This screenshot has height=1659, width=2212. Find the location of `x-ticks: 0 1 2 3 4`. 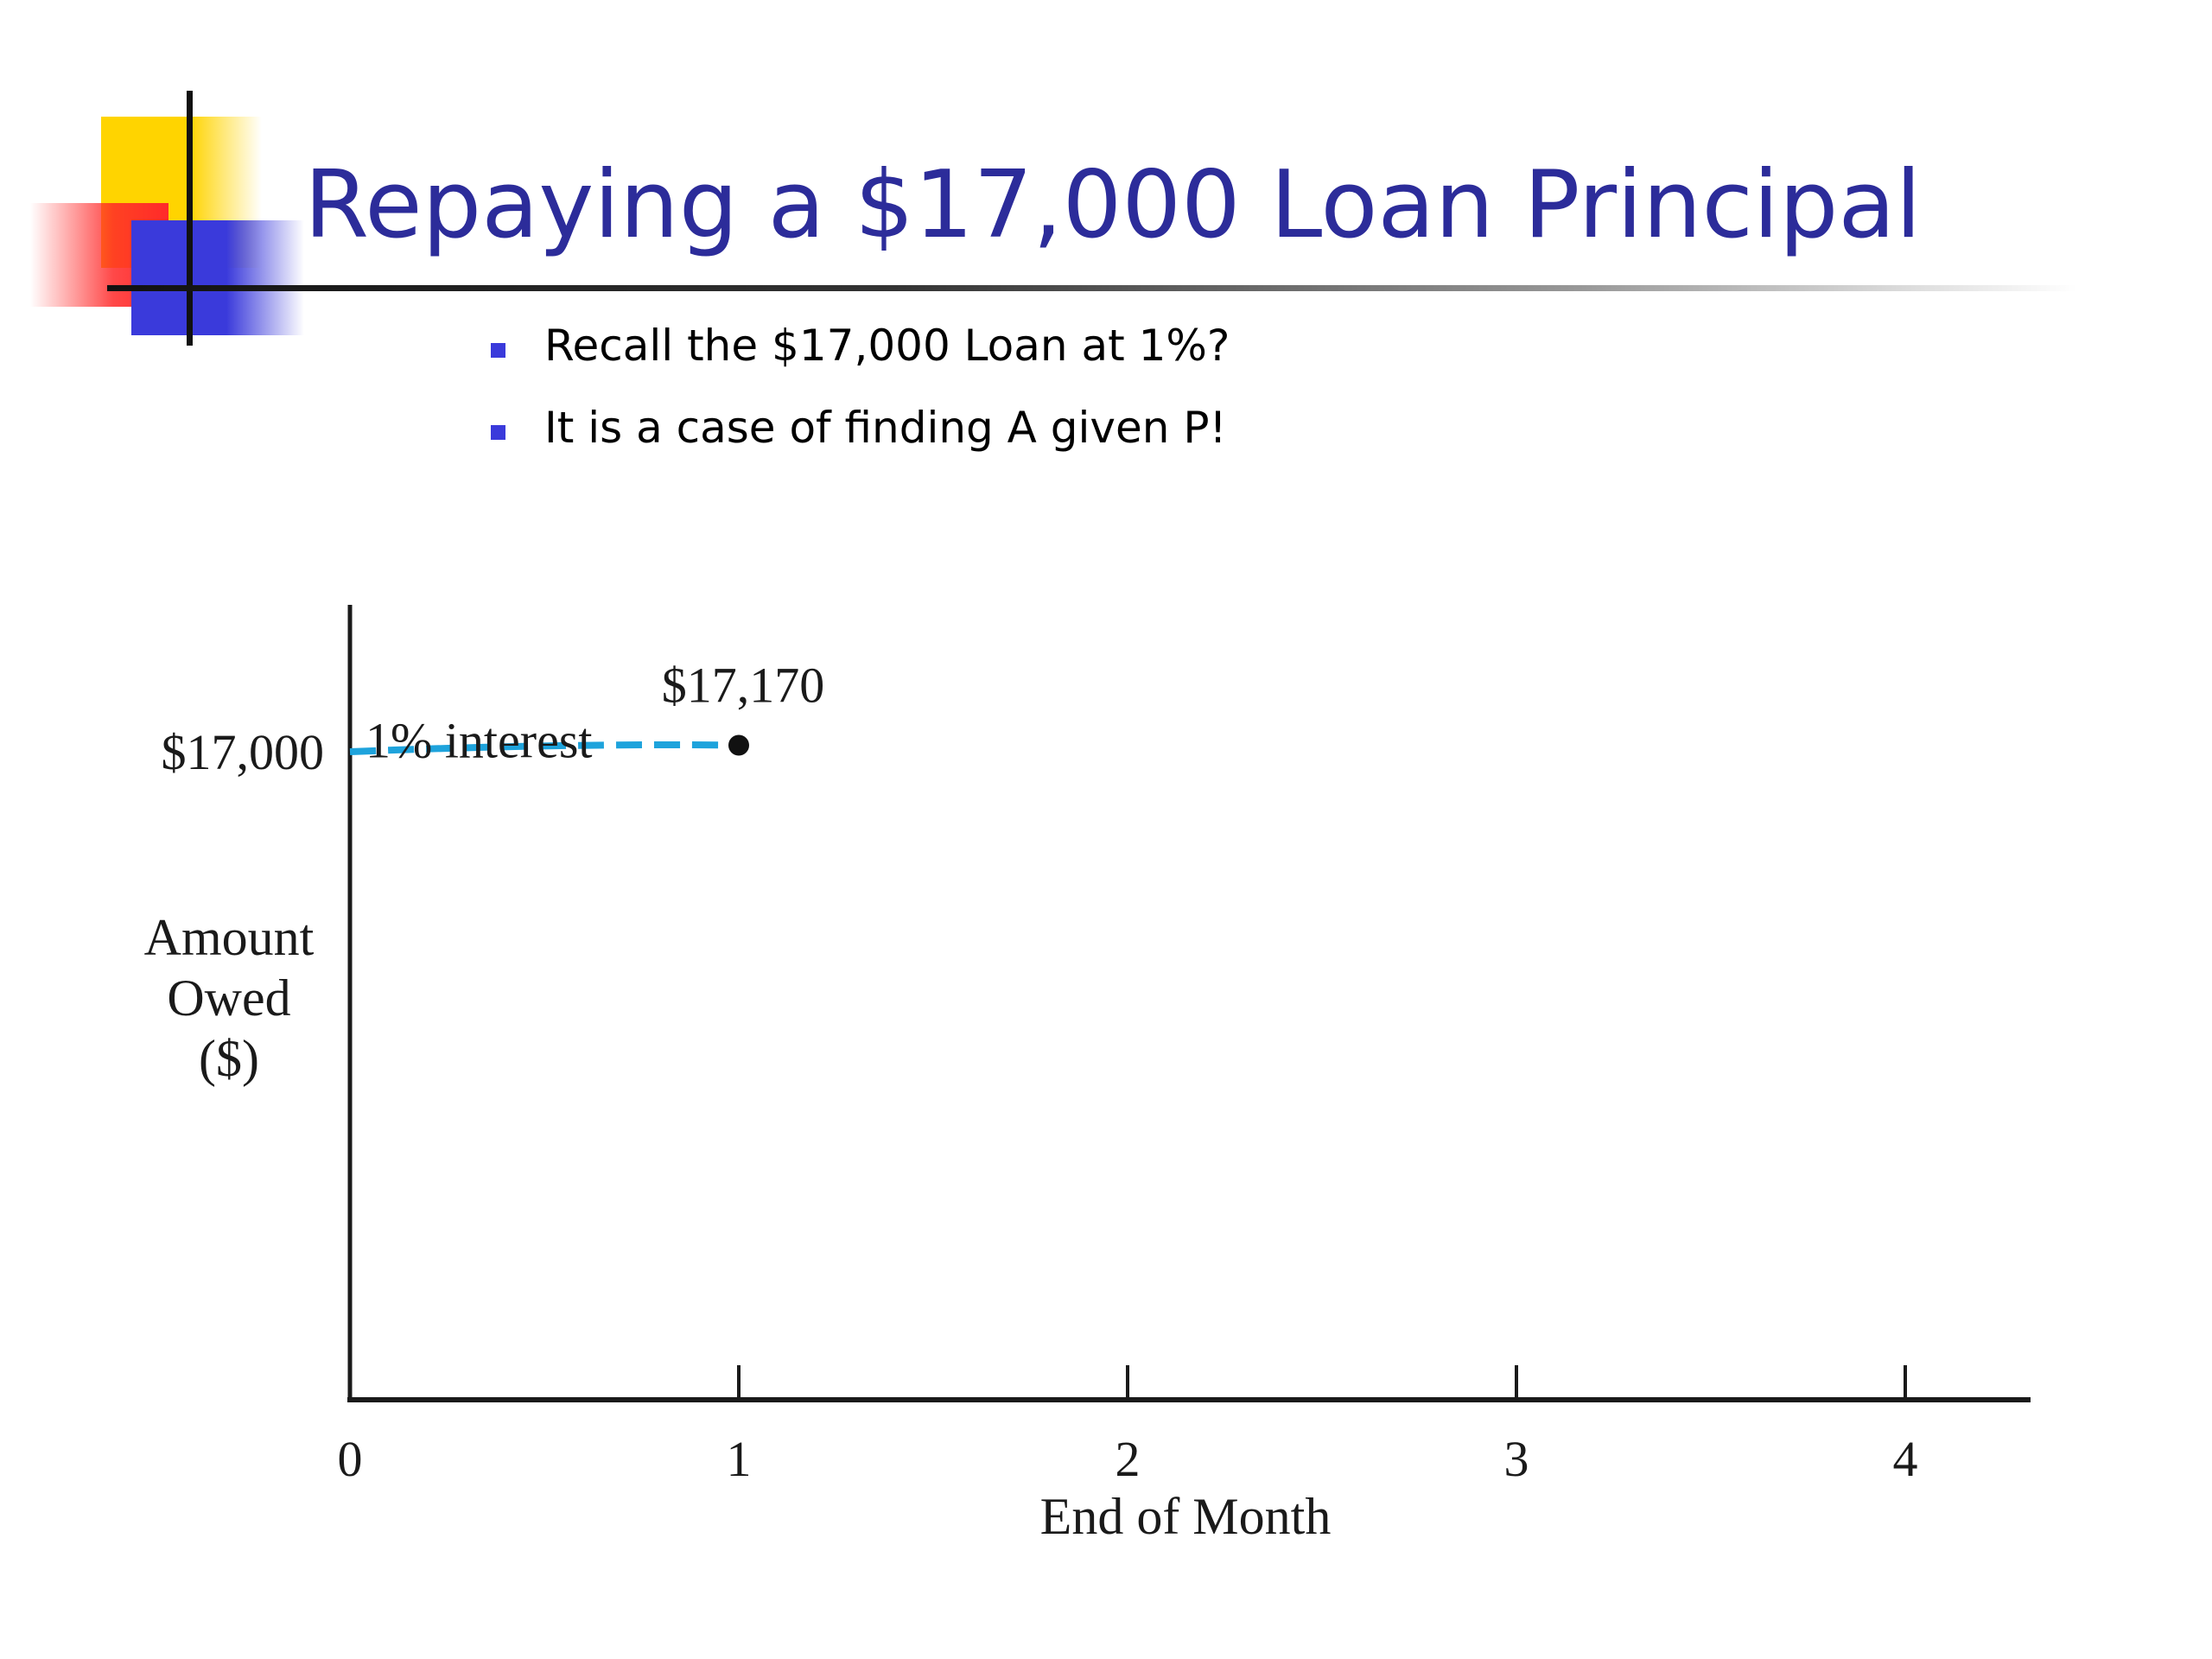

x-ticks: 0 1 2 3 4 is located at coordinates (1128, 1426).